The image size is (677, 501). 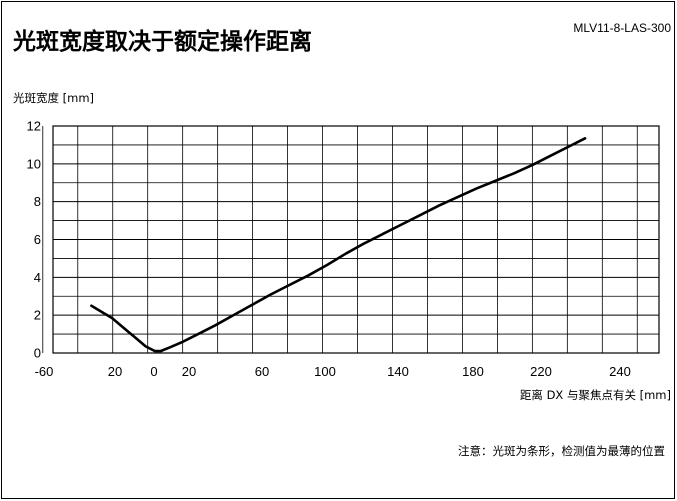 I want to click on x-tick-label: 100, so click(x=325, y=371).